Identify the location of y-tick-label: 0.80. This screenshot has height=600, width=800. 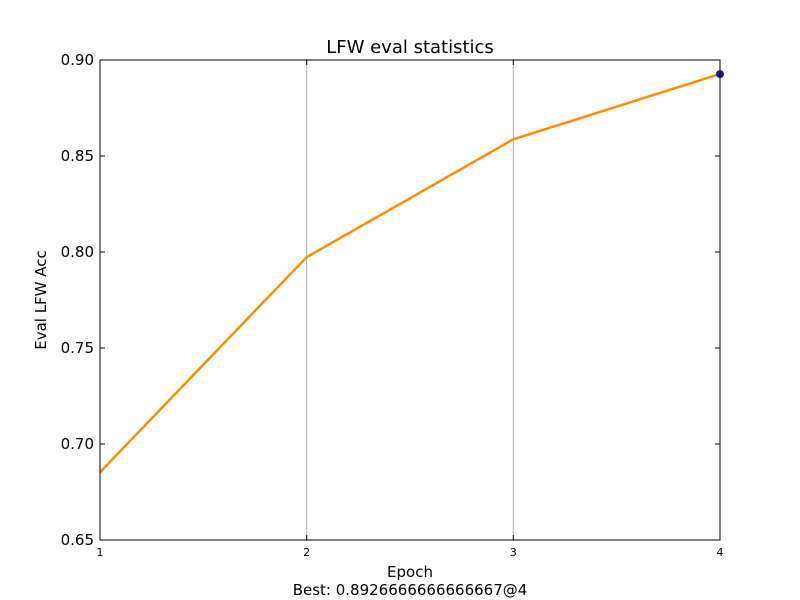
(77, 252).